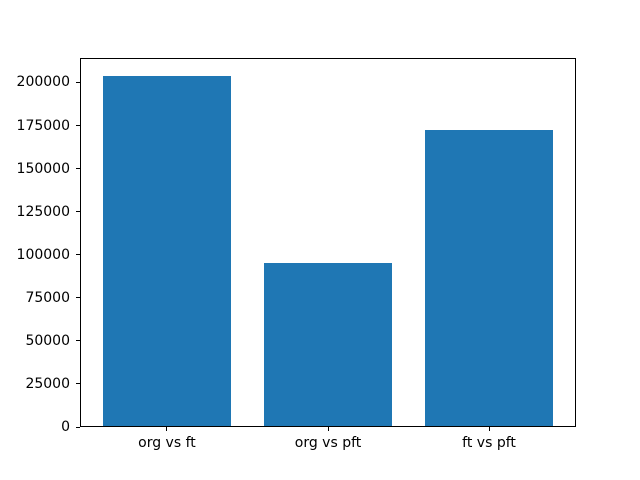 Image resolution: width=640 pixels, height=480 pixels. I want to click on x-tick-label: org vs pft, so click(328, 443).